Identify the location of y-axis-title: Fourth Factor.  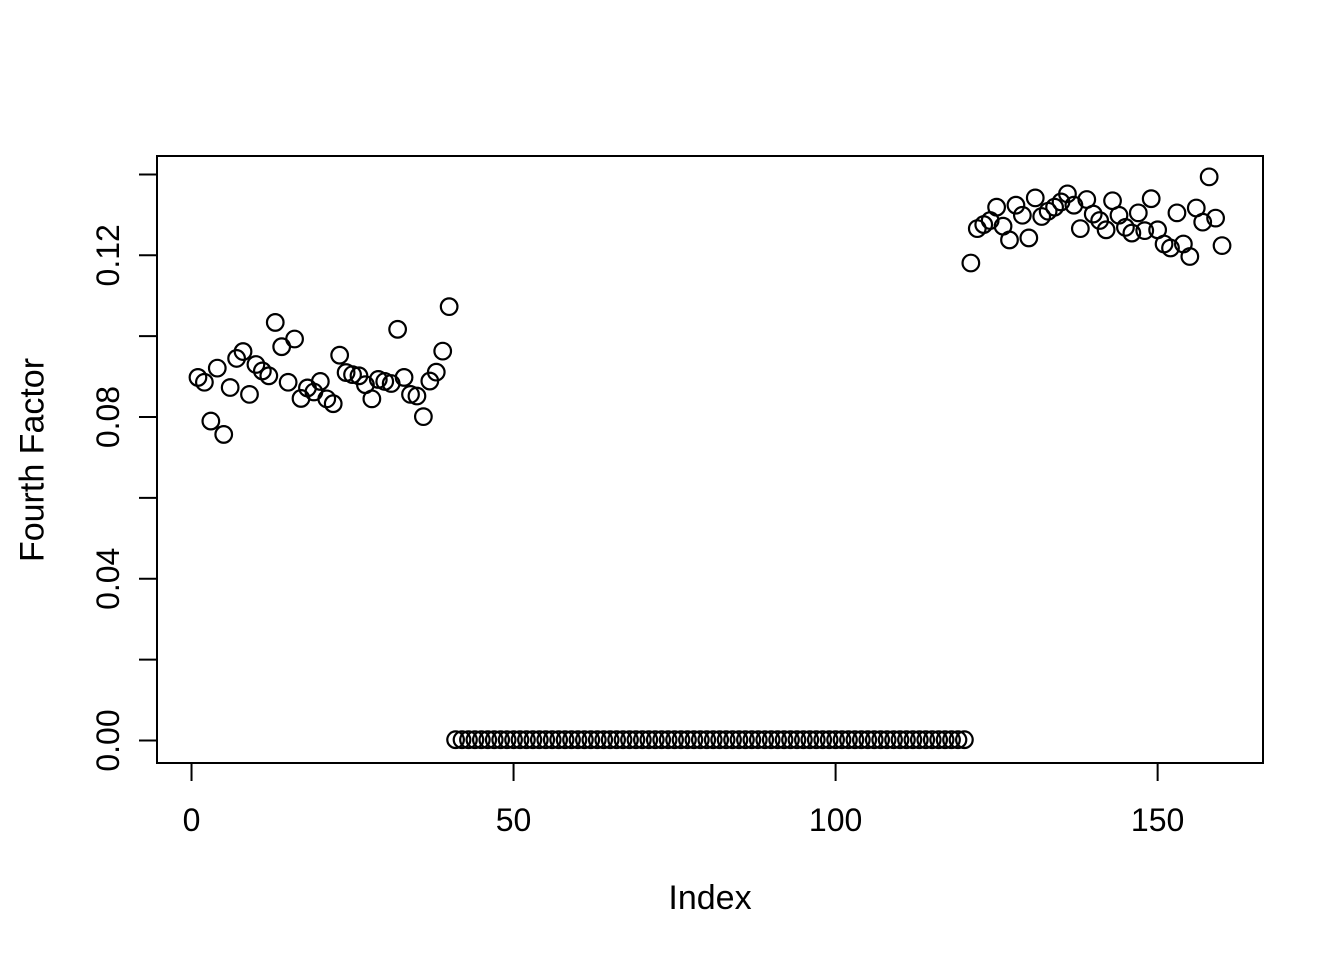
(32, 460).